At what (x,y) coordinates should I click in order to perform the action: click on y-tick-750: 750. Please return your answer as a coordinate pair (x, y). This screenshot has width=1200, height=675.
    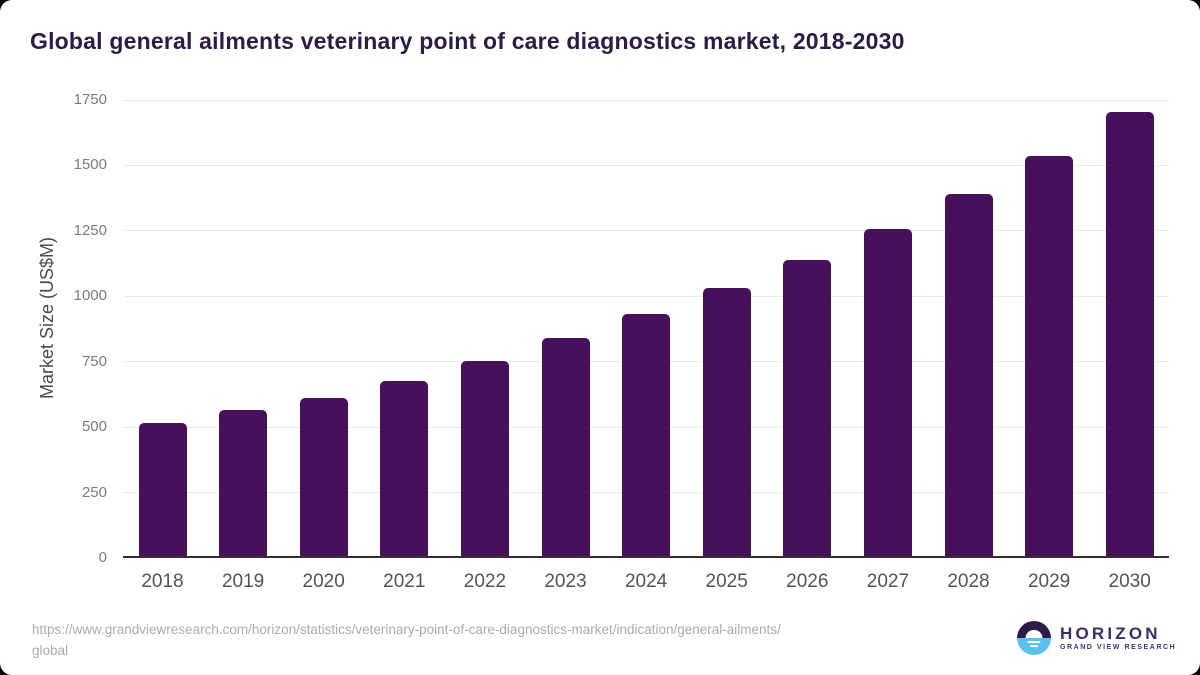
    Looking at the image, I should click on (94, 361).